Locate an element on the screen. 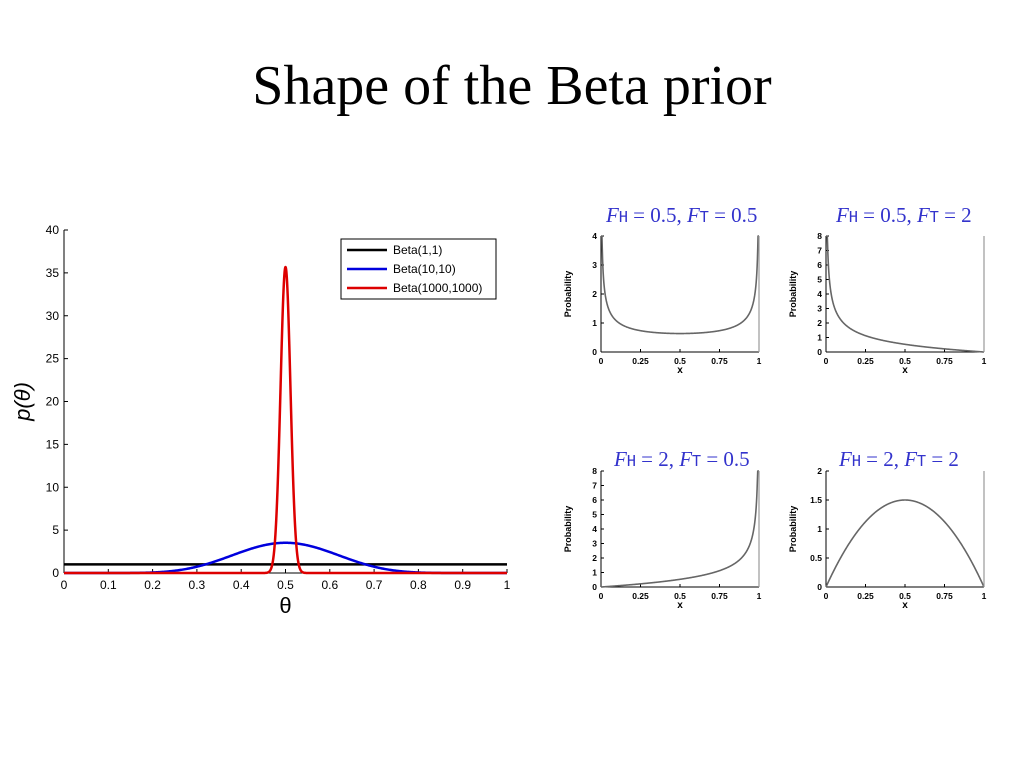 The height and width of the screenshot is (768, 1024). y-tick-label: 10 is located at coordinates (53, 487).